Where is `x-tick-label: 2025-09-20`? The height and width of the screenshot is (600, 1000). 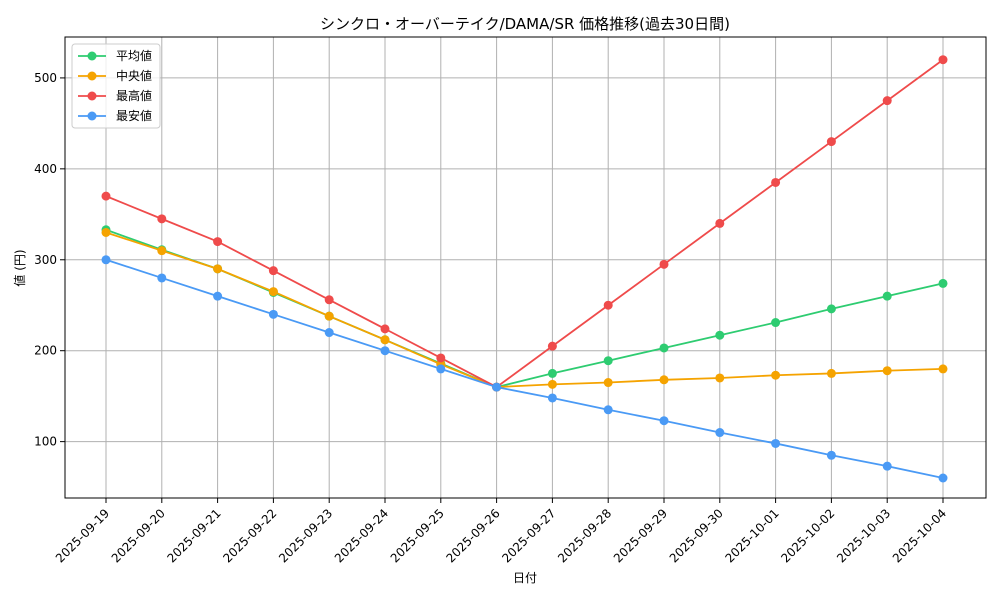 x-tick-label: 2025-09-20 is located at coordinates (138, 535).